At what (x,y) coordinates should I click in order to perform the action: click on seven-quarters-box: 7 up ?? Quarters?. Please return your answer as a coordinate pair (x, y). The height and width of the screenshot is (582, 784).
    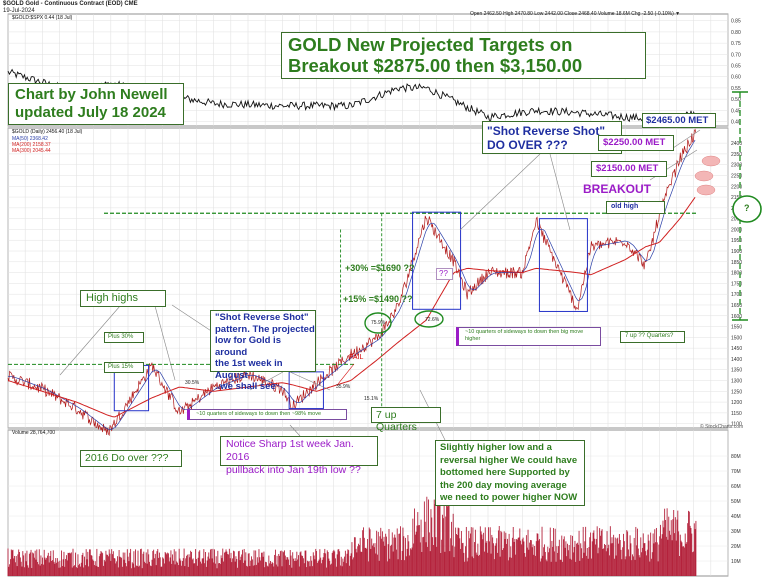
    Looking at the image, I should click on (652, 337).